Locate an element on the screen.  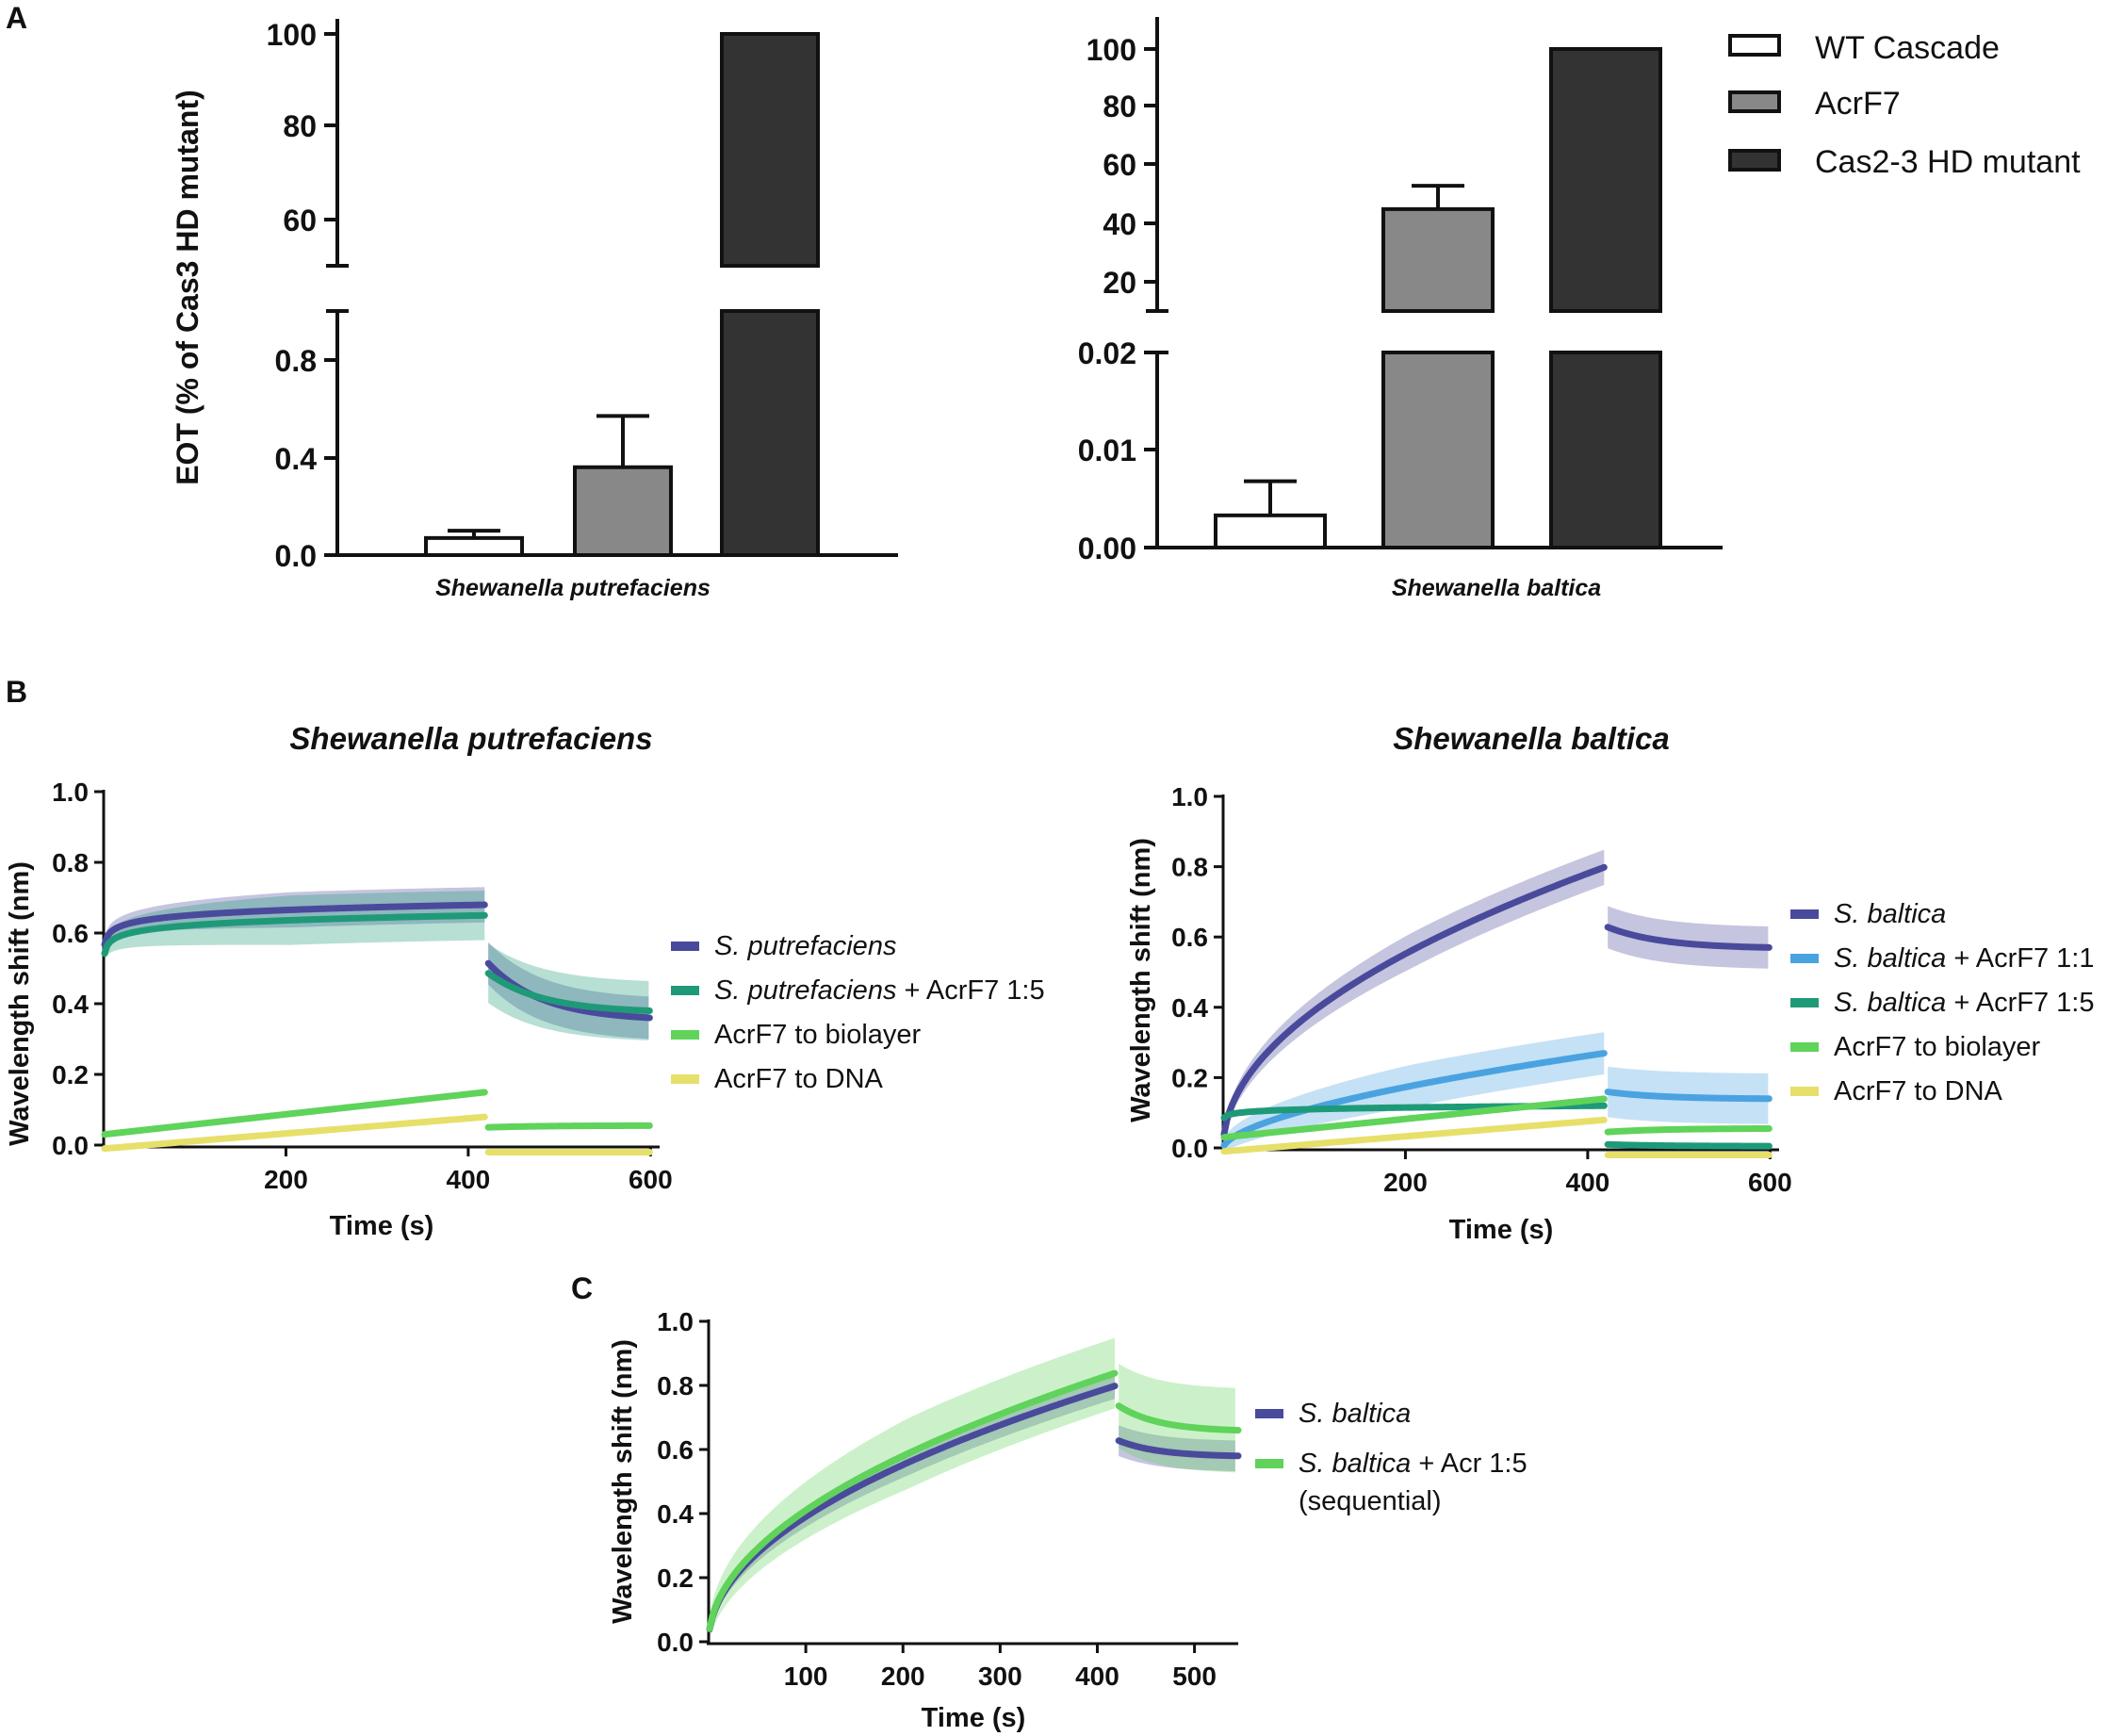
chart-title: Shewanella putrefaciens is located at coordinates (471, 738).